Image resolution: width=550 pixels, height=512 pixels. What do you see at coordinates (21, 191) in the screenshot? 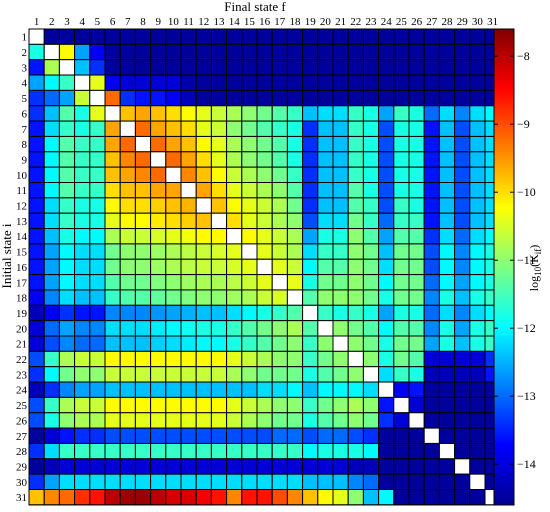
I see `y-tick-label: 11` at bounding box center [21, 191].